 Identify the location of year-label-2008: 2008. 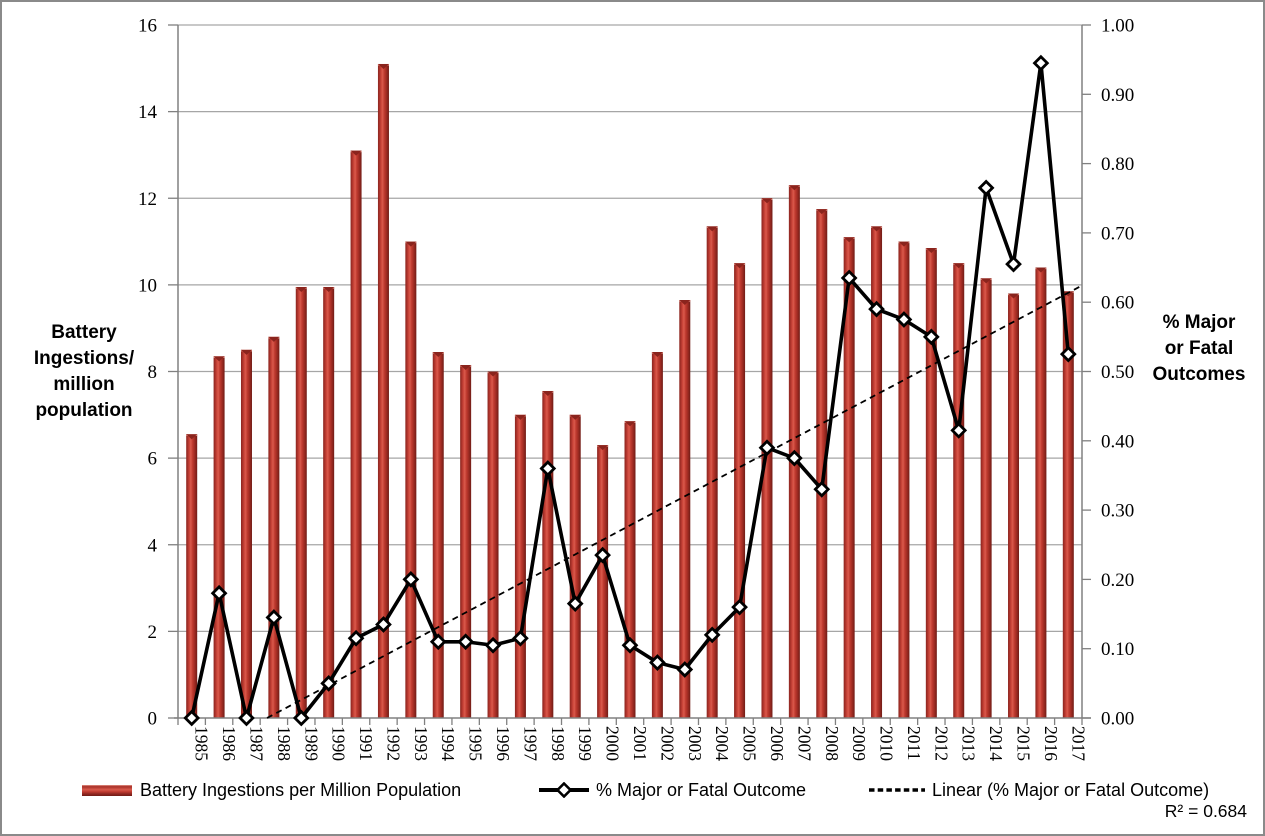
(832, 743).